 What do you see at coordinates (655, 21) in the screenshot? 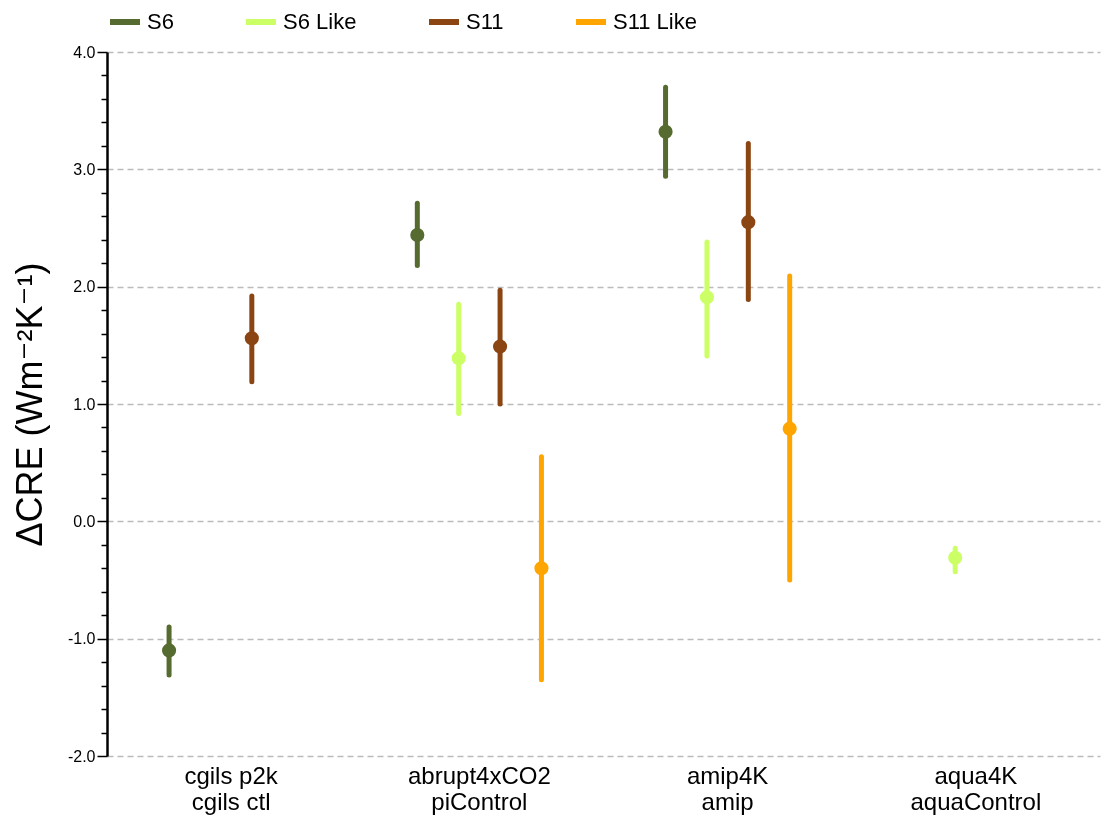
I see `legend-label: S11 Like` at bounding box center [655, 21].